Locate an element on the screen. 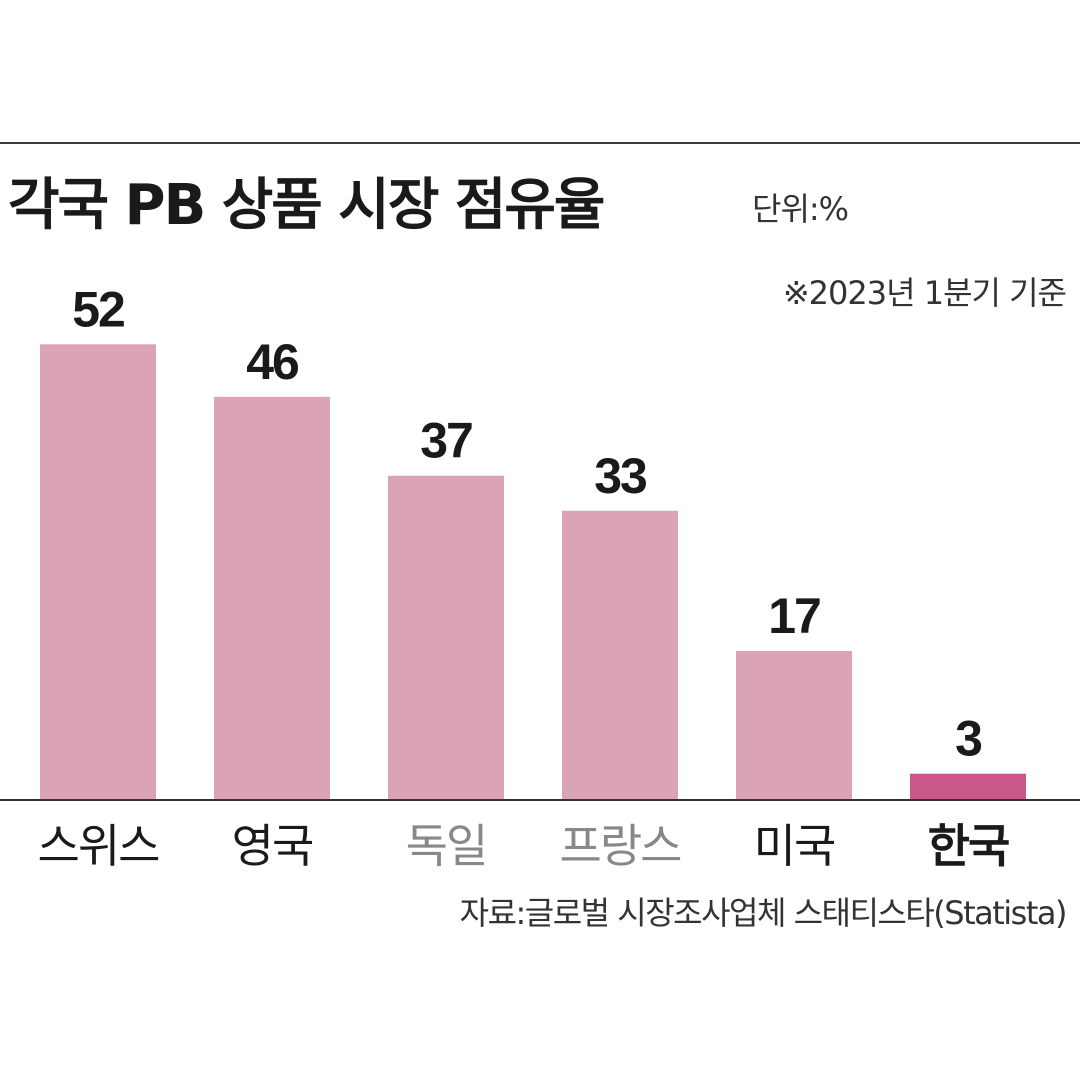 Image resolution: width=1080 pixels, height=1080 pixels. value-label-5: 3 is located at coordinates (968, 739).